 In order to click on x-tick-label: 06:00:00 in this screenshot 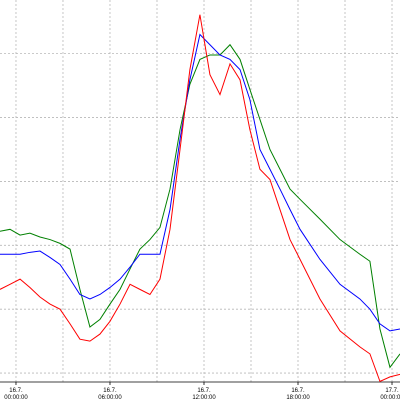, I will do `click(110, 397)`.